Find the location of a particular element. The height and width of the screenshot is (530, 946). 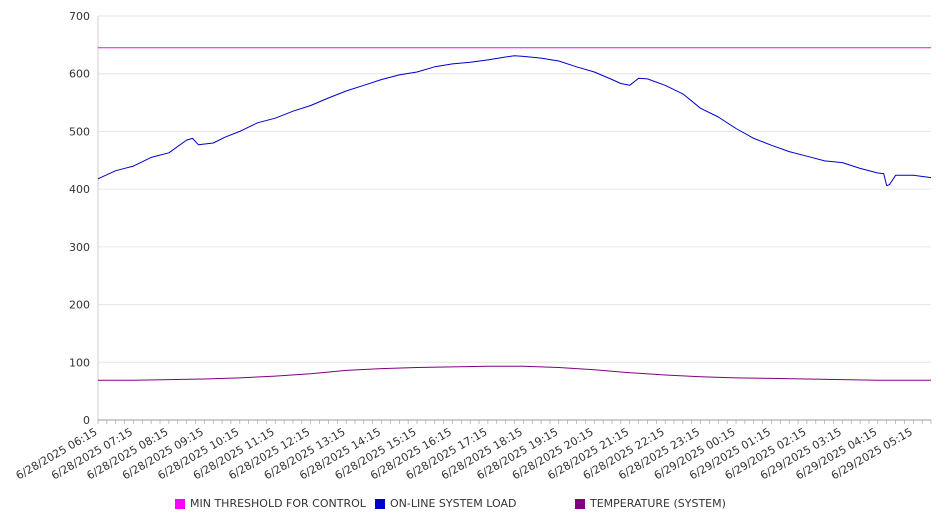

y-tick-label: 400 is located at coordinates (79, 189).